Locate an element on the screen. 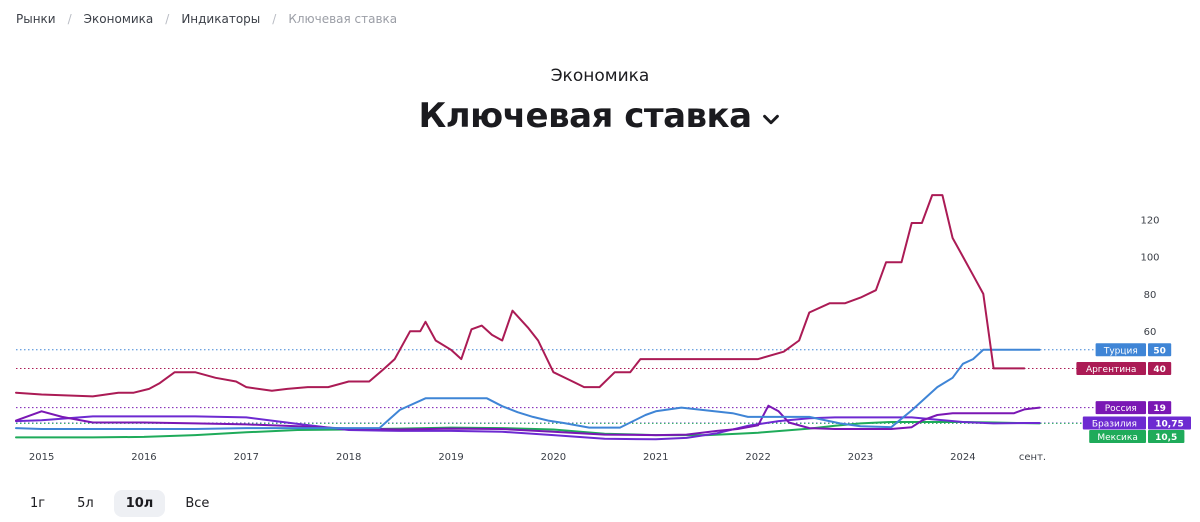 The height and width of the screenshot is (522, 1200). page-kicker: Экономика is located at coordinates (600, 76).